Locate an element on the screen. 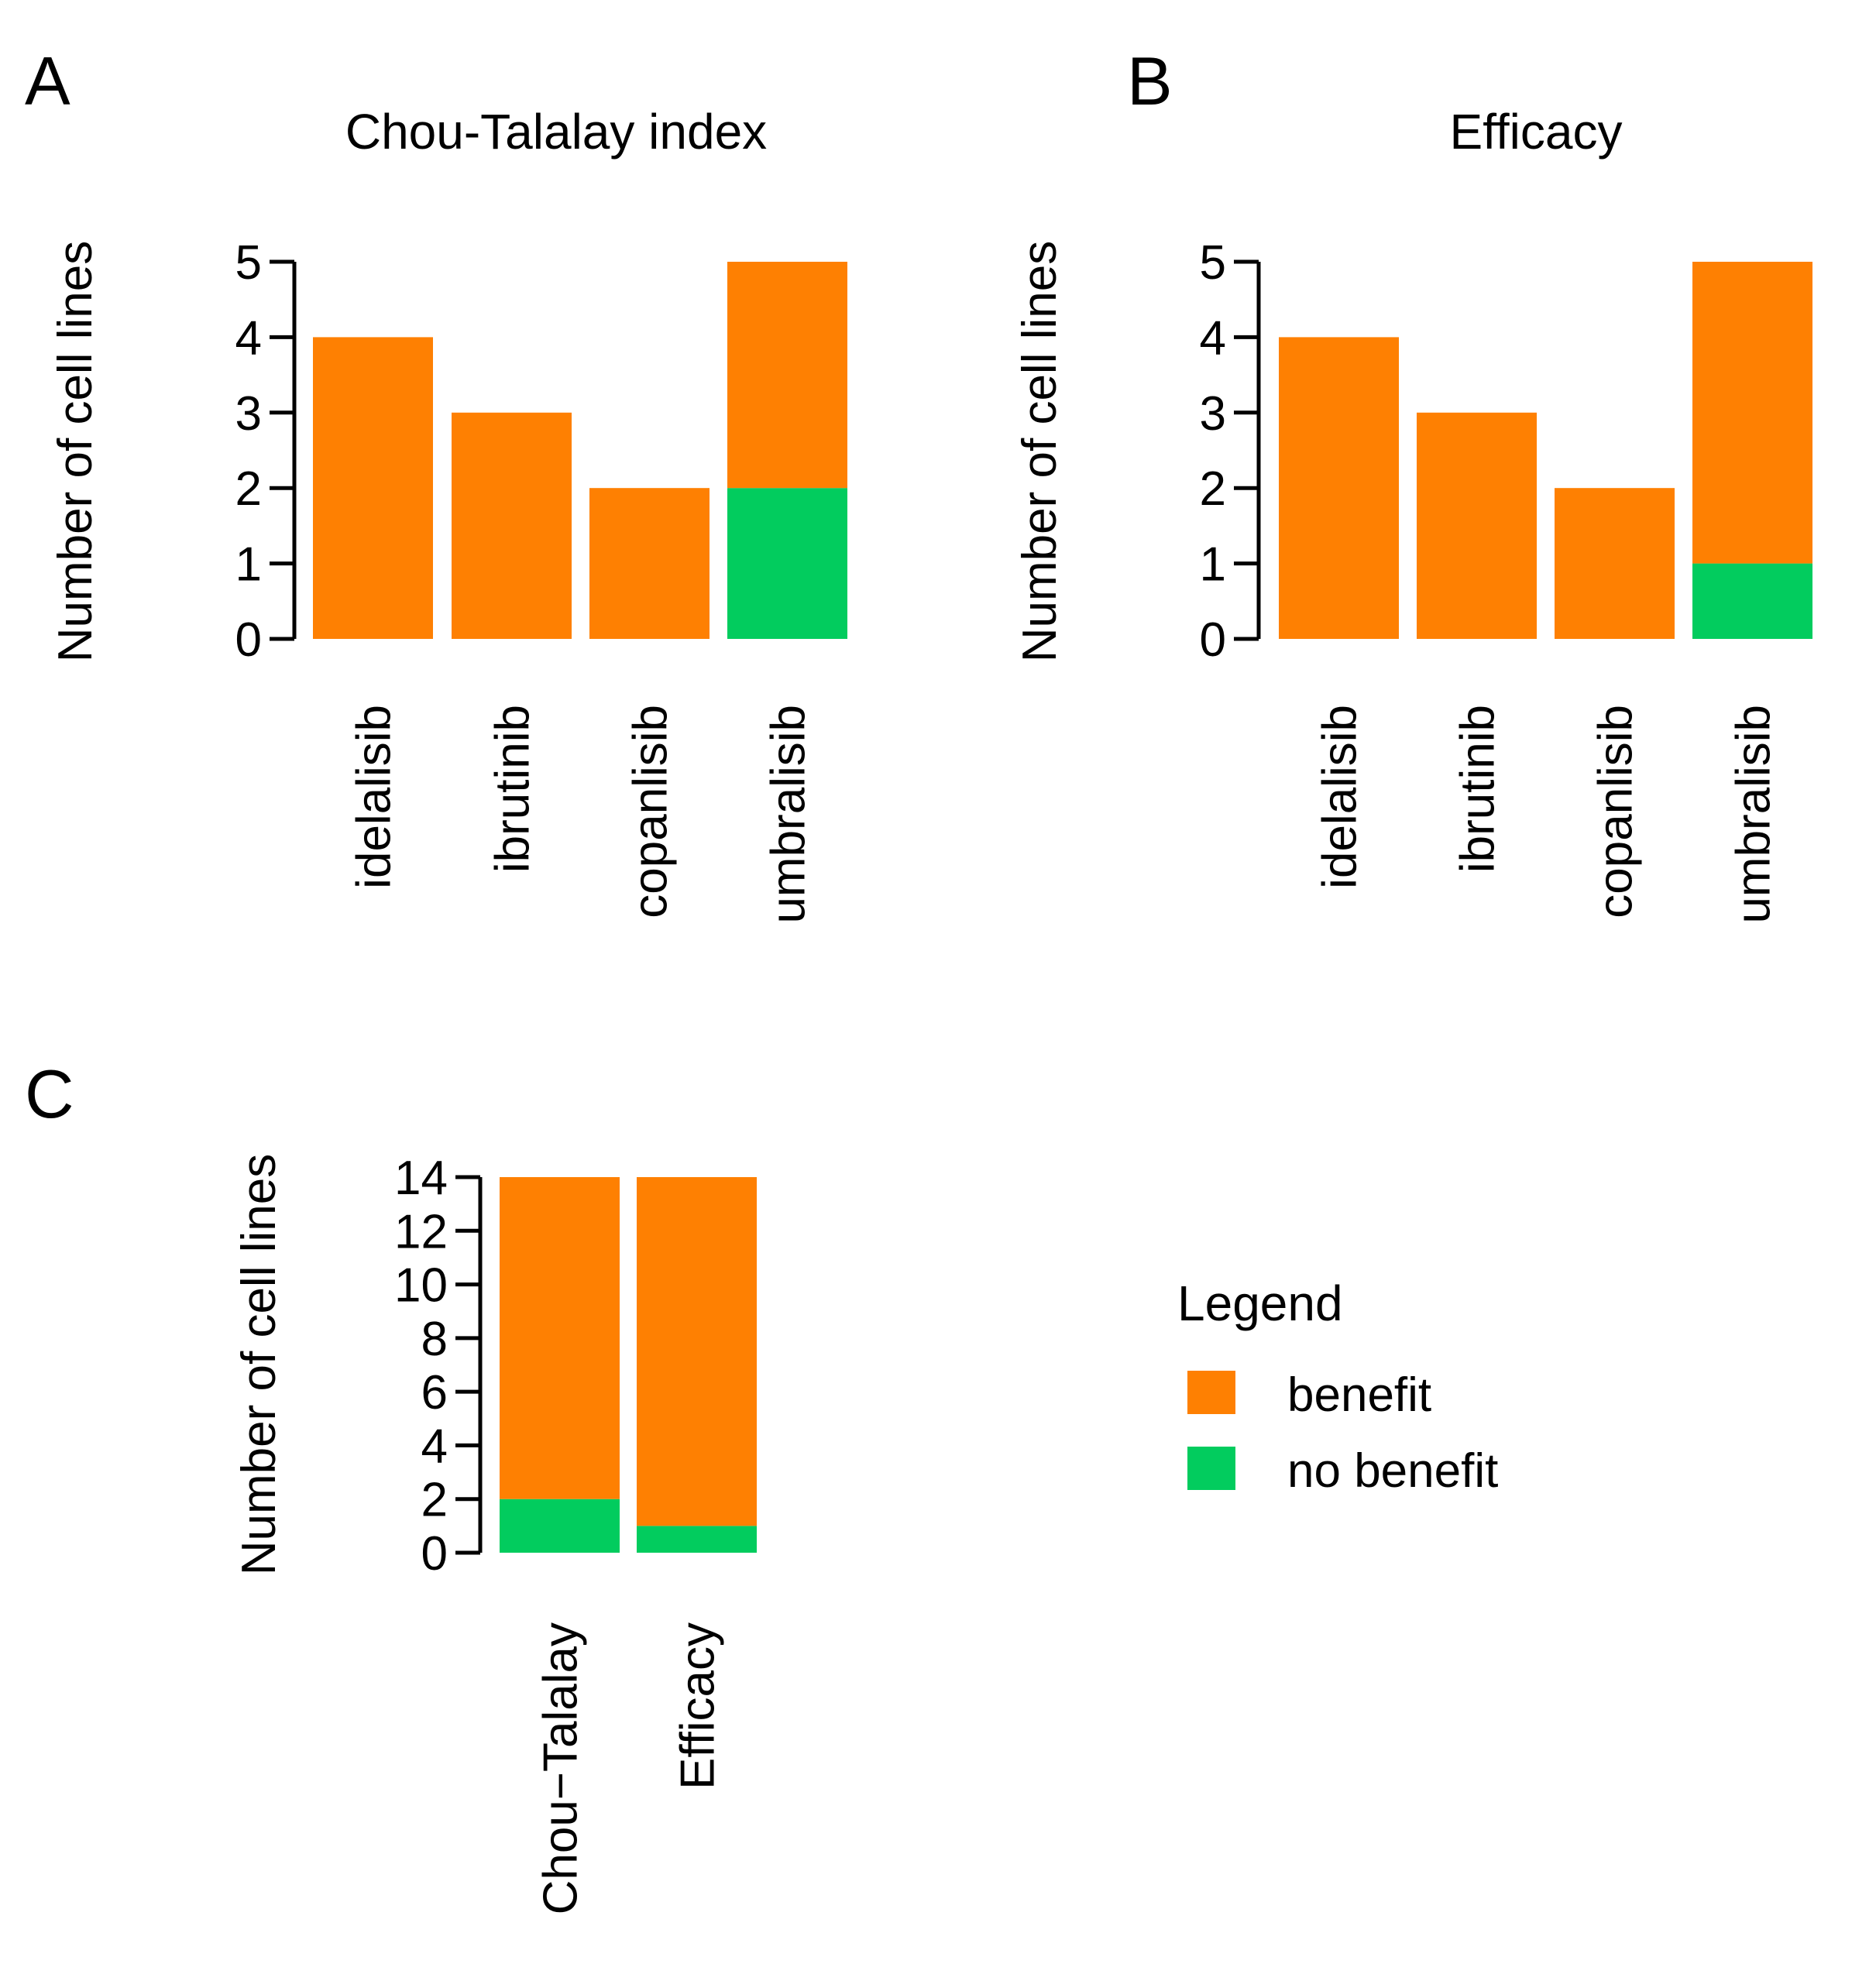  x-category-label: Efficacy is located at coordinates (698, 1706).